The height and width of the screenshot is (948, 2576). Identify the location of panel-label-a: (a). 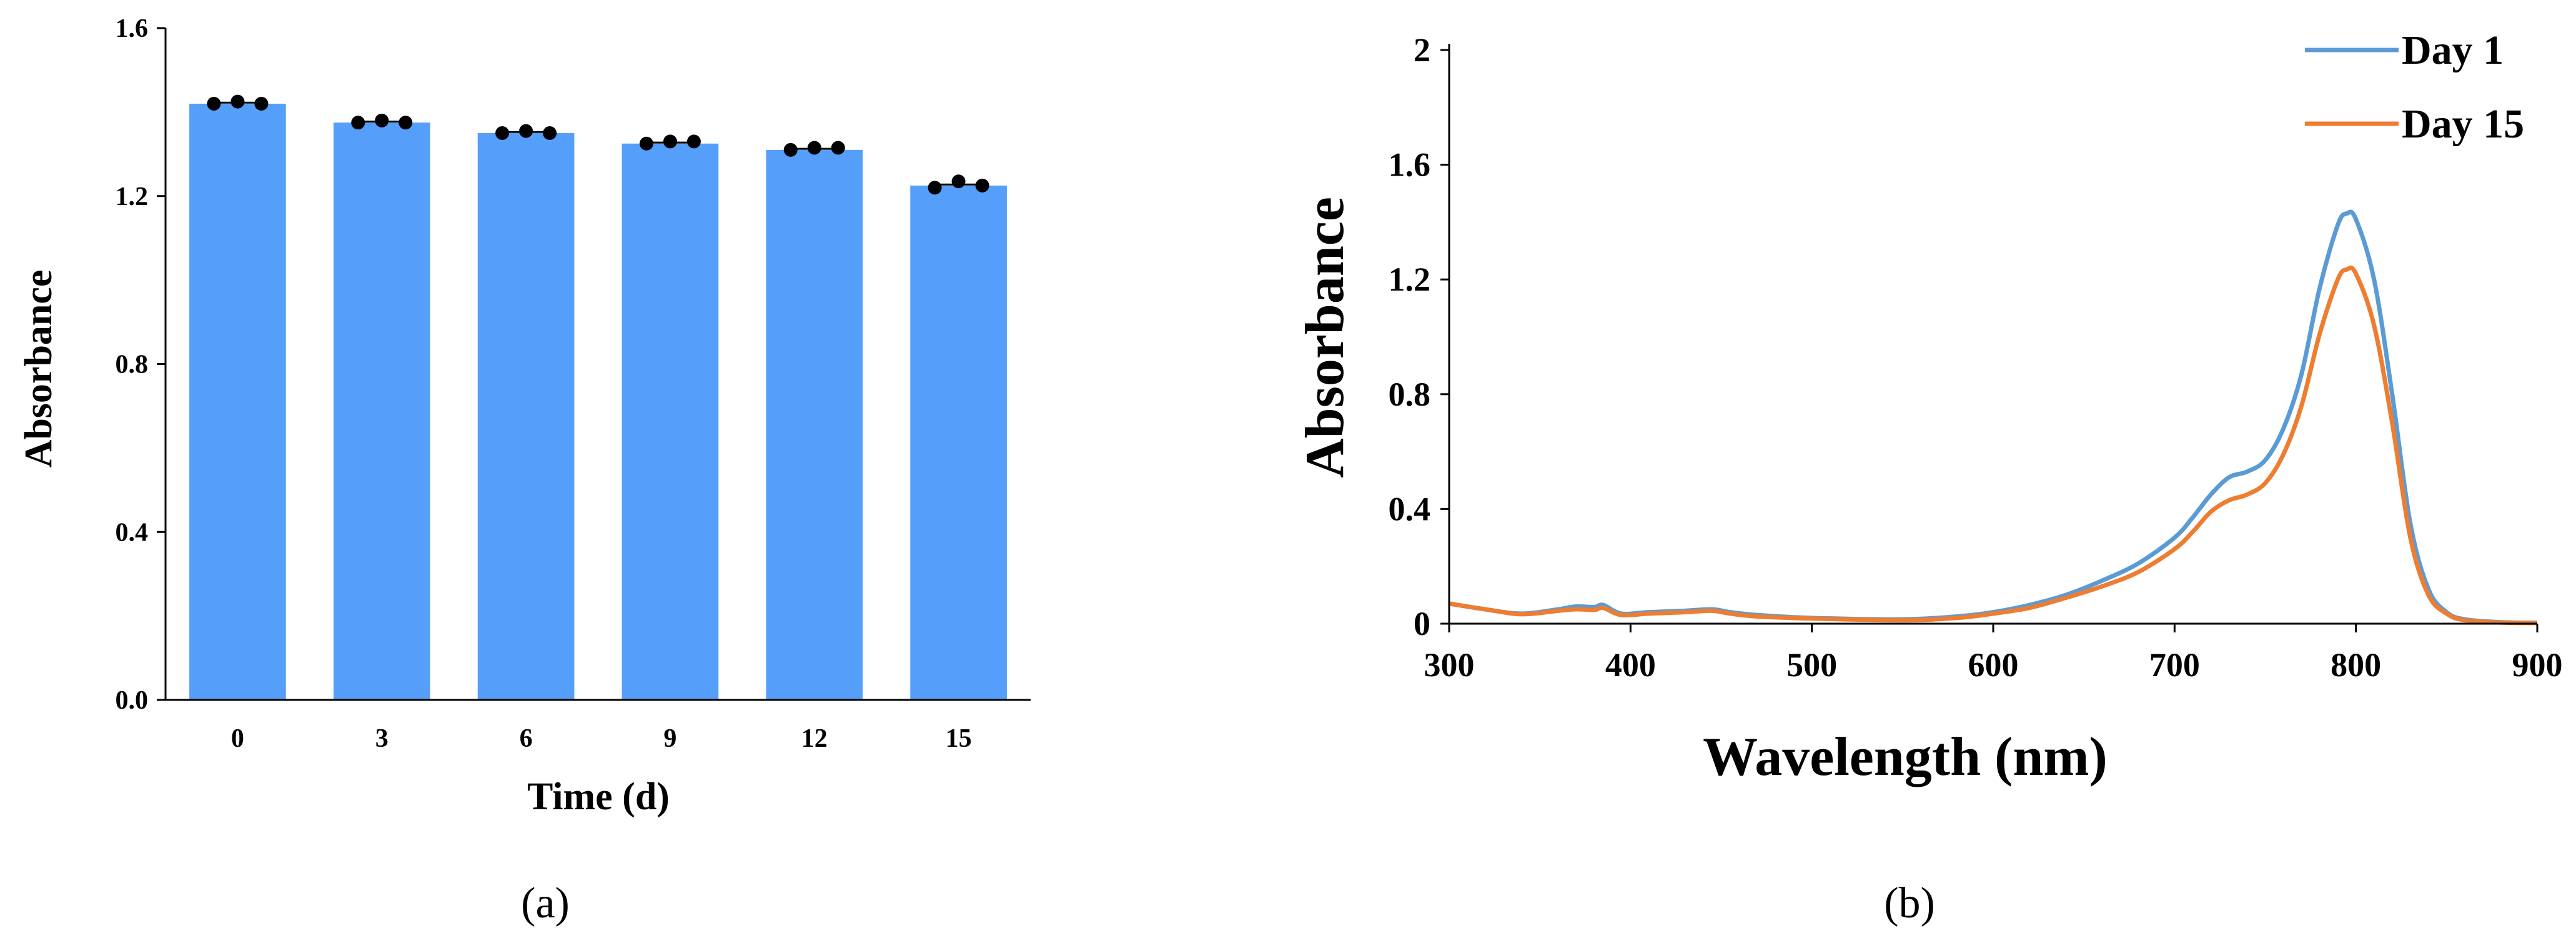
(545, 903).